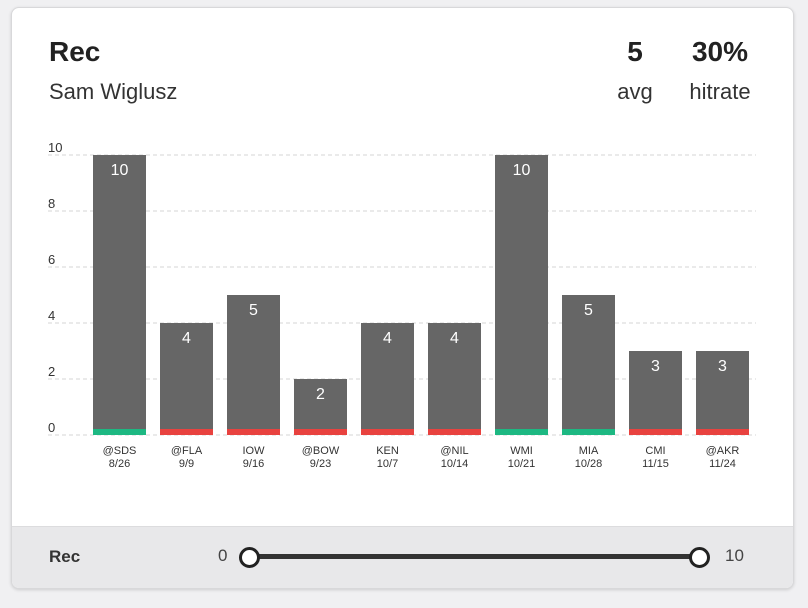 This screenshot has height=608, width=808. I want to click on avg-value: 5, so click(635, 51).